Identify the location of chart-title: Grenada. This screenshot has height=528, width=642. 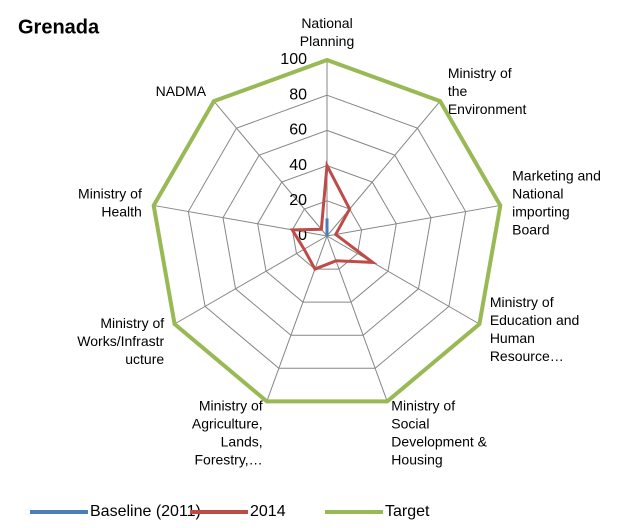
(59, 27).